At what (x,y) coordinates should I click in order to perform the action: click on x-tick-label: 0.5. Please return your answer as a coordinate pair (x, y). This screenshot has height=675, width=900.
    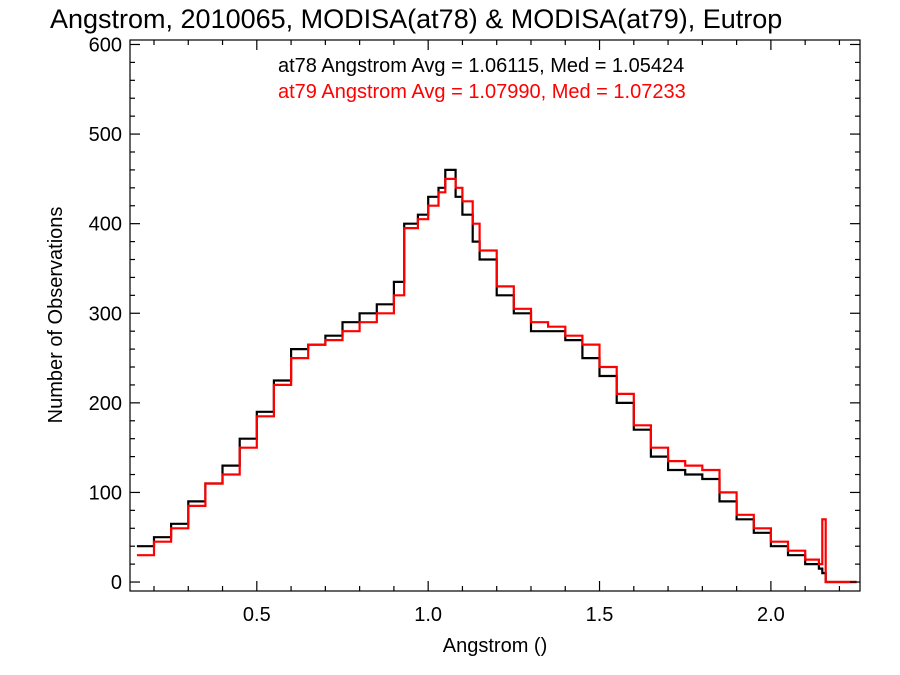
    Looking at the image, I should click on (257, 615).